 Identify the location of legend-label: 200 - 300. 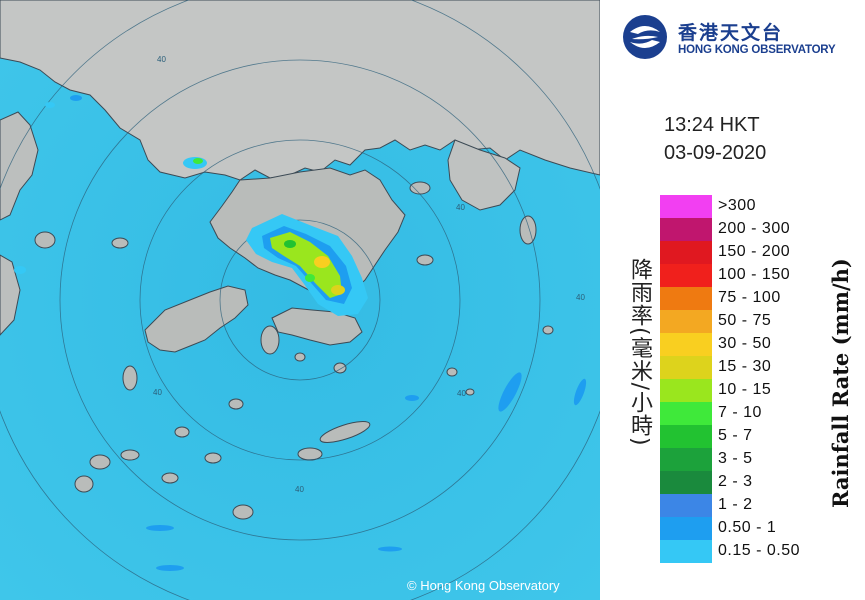
(754, 228).